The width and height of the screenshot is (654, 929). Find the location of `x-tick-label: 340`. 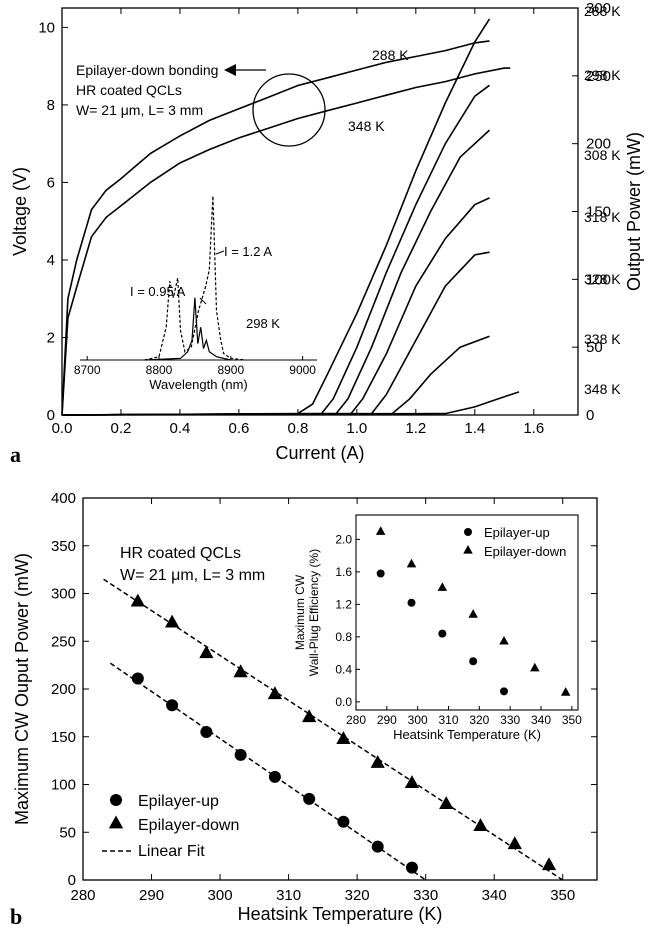

x-tick-label: 340 is located at coordinates (494, 895).